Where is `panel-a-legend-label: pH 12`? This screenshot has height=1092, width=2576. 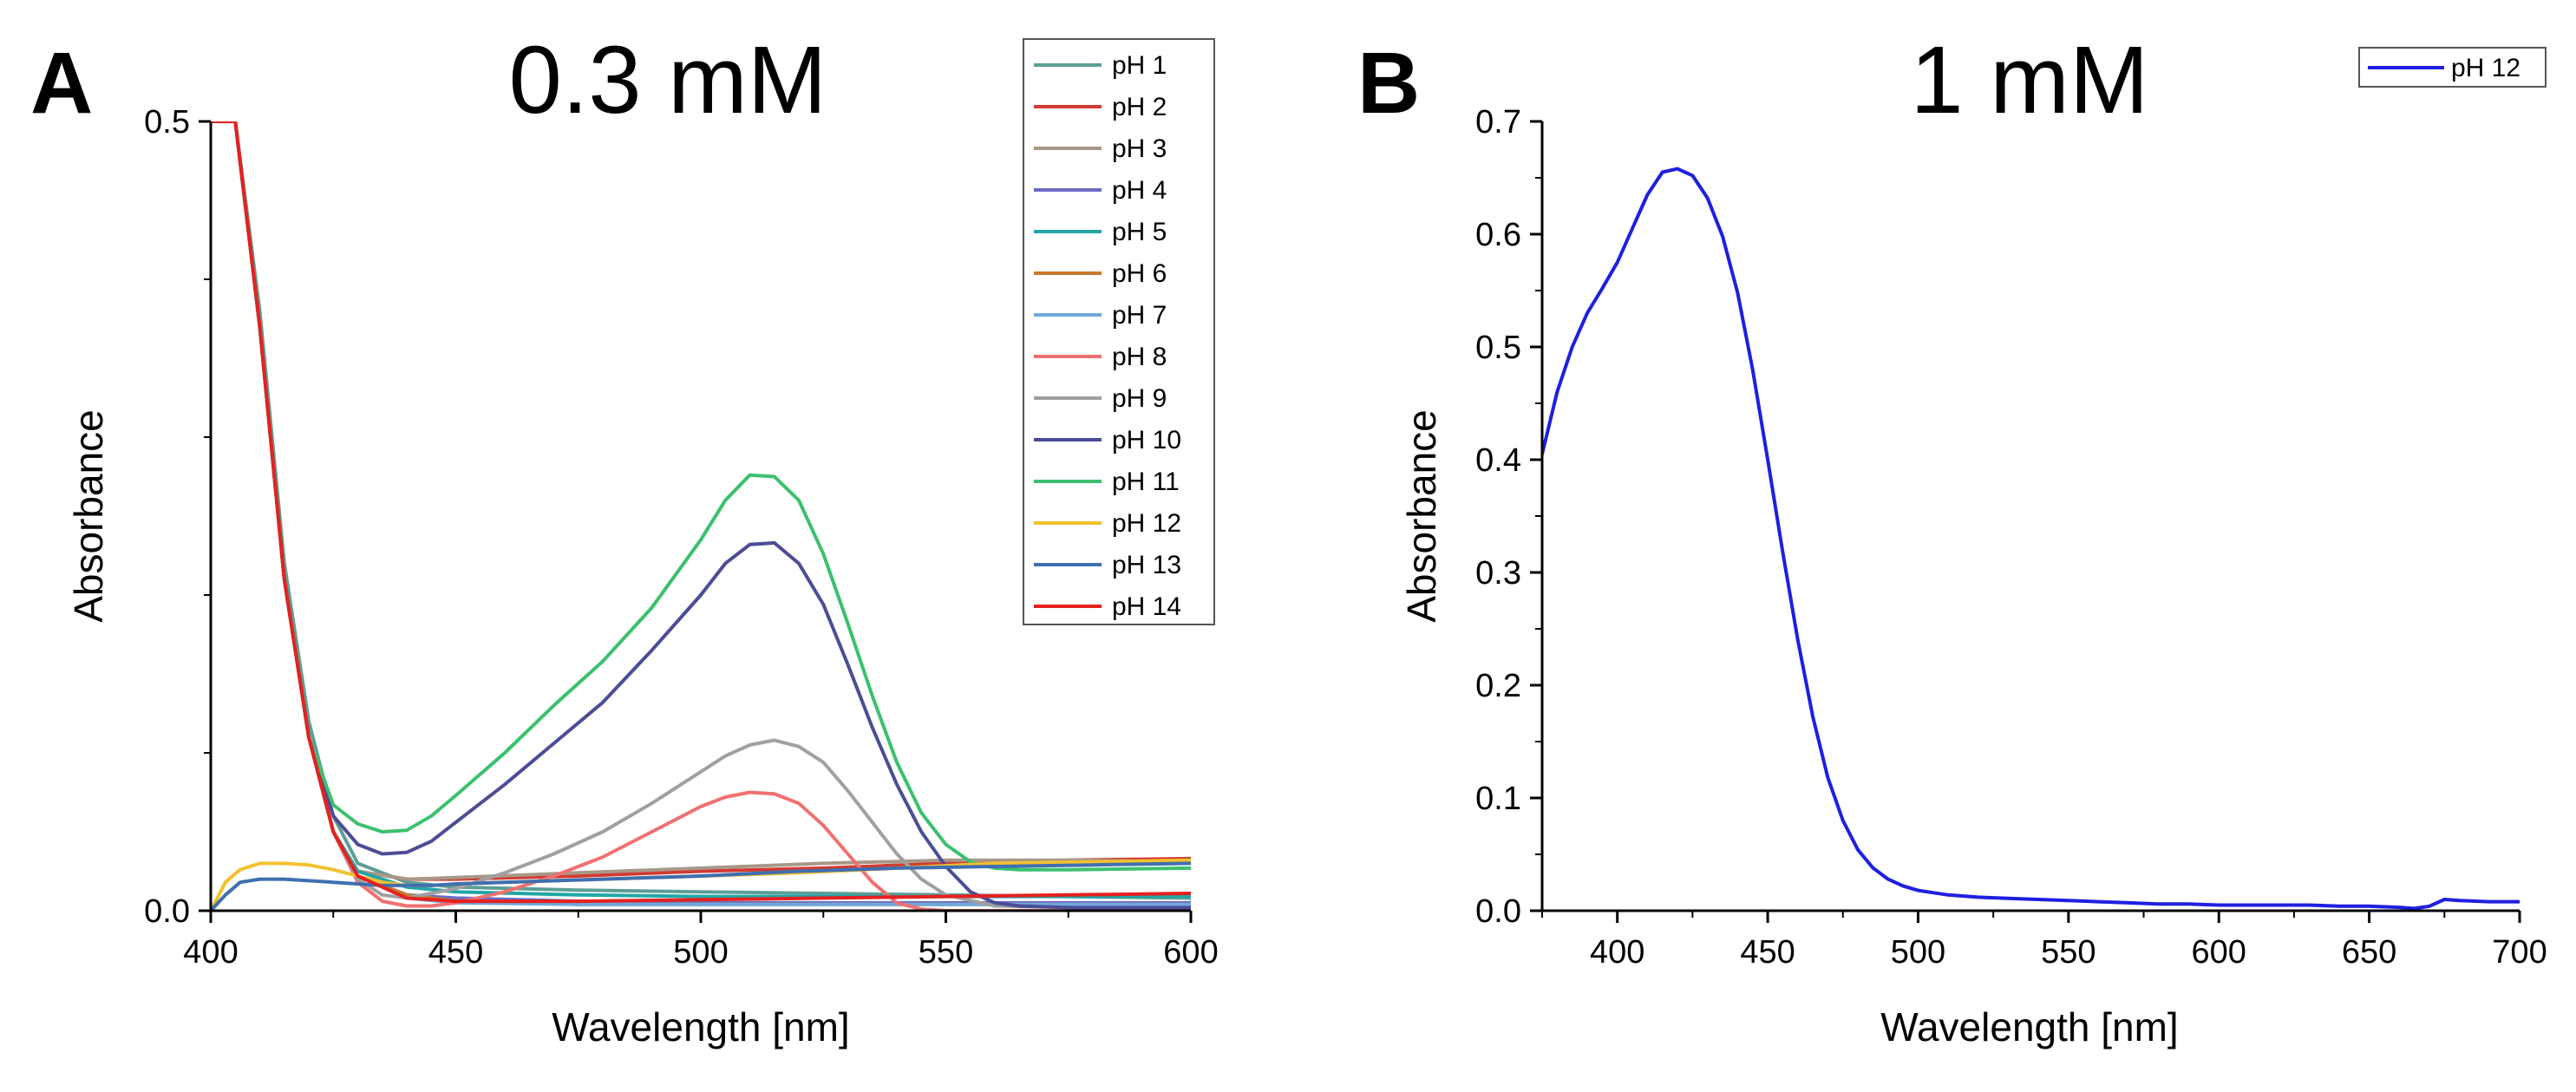
panel-a-legend-label: pH 12 is located at coordinates (1146, 523).